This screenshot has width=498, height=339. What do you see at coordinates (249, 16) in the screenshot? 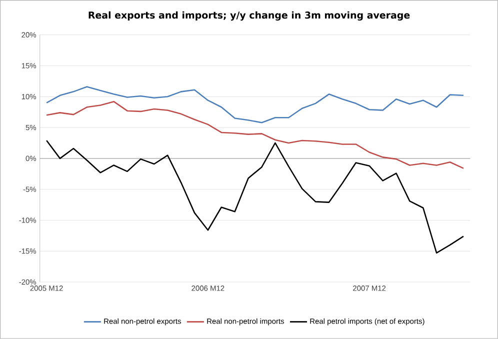
I see `chart-title: Real exports and imports; y/y change in 3m moving average` at bounding box center [249, 16].